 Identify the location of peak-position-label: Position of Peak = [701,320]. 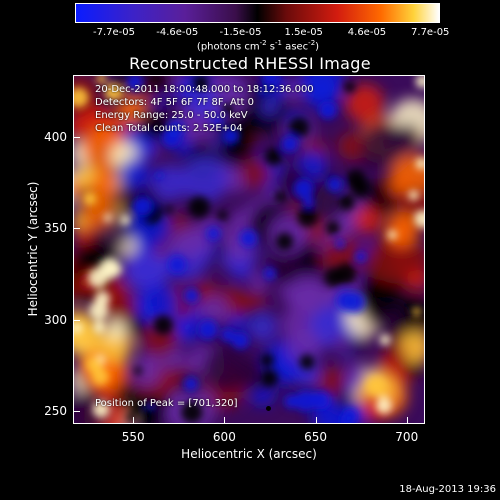
(166, 403).